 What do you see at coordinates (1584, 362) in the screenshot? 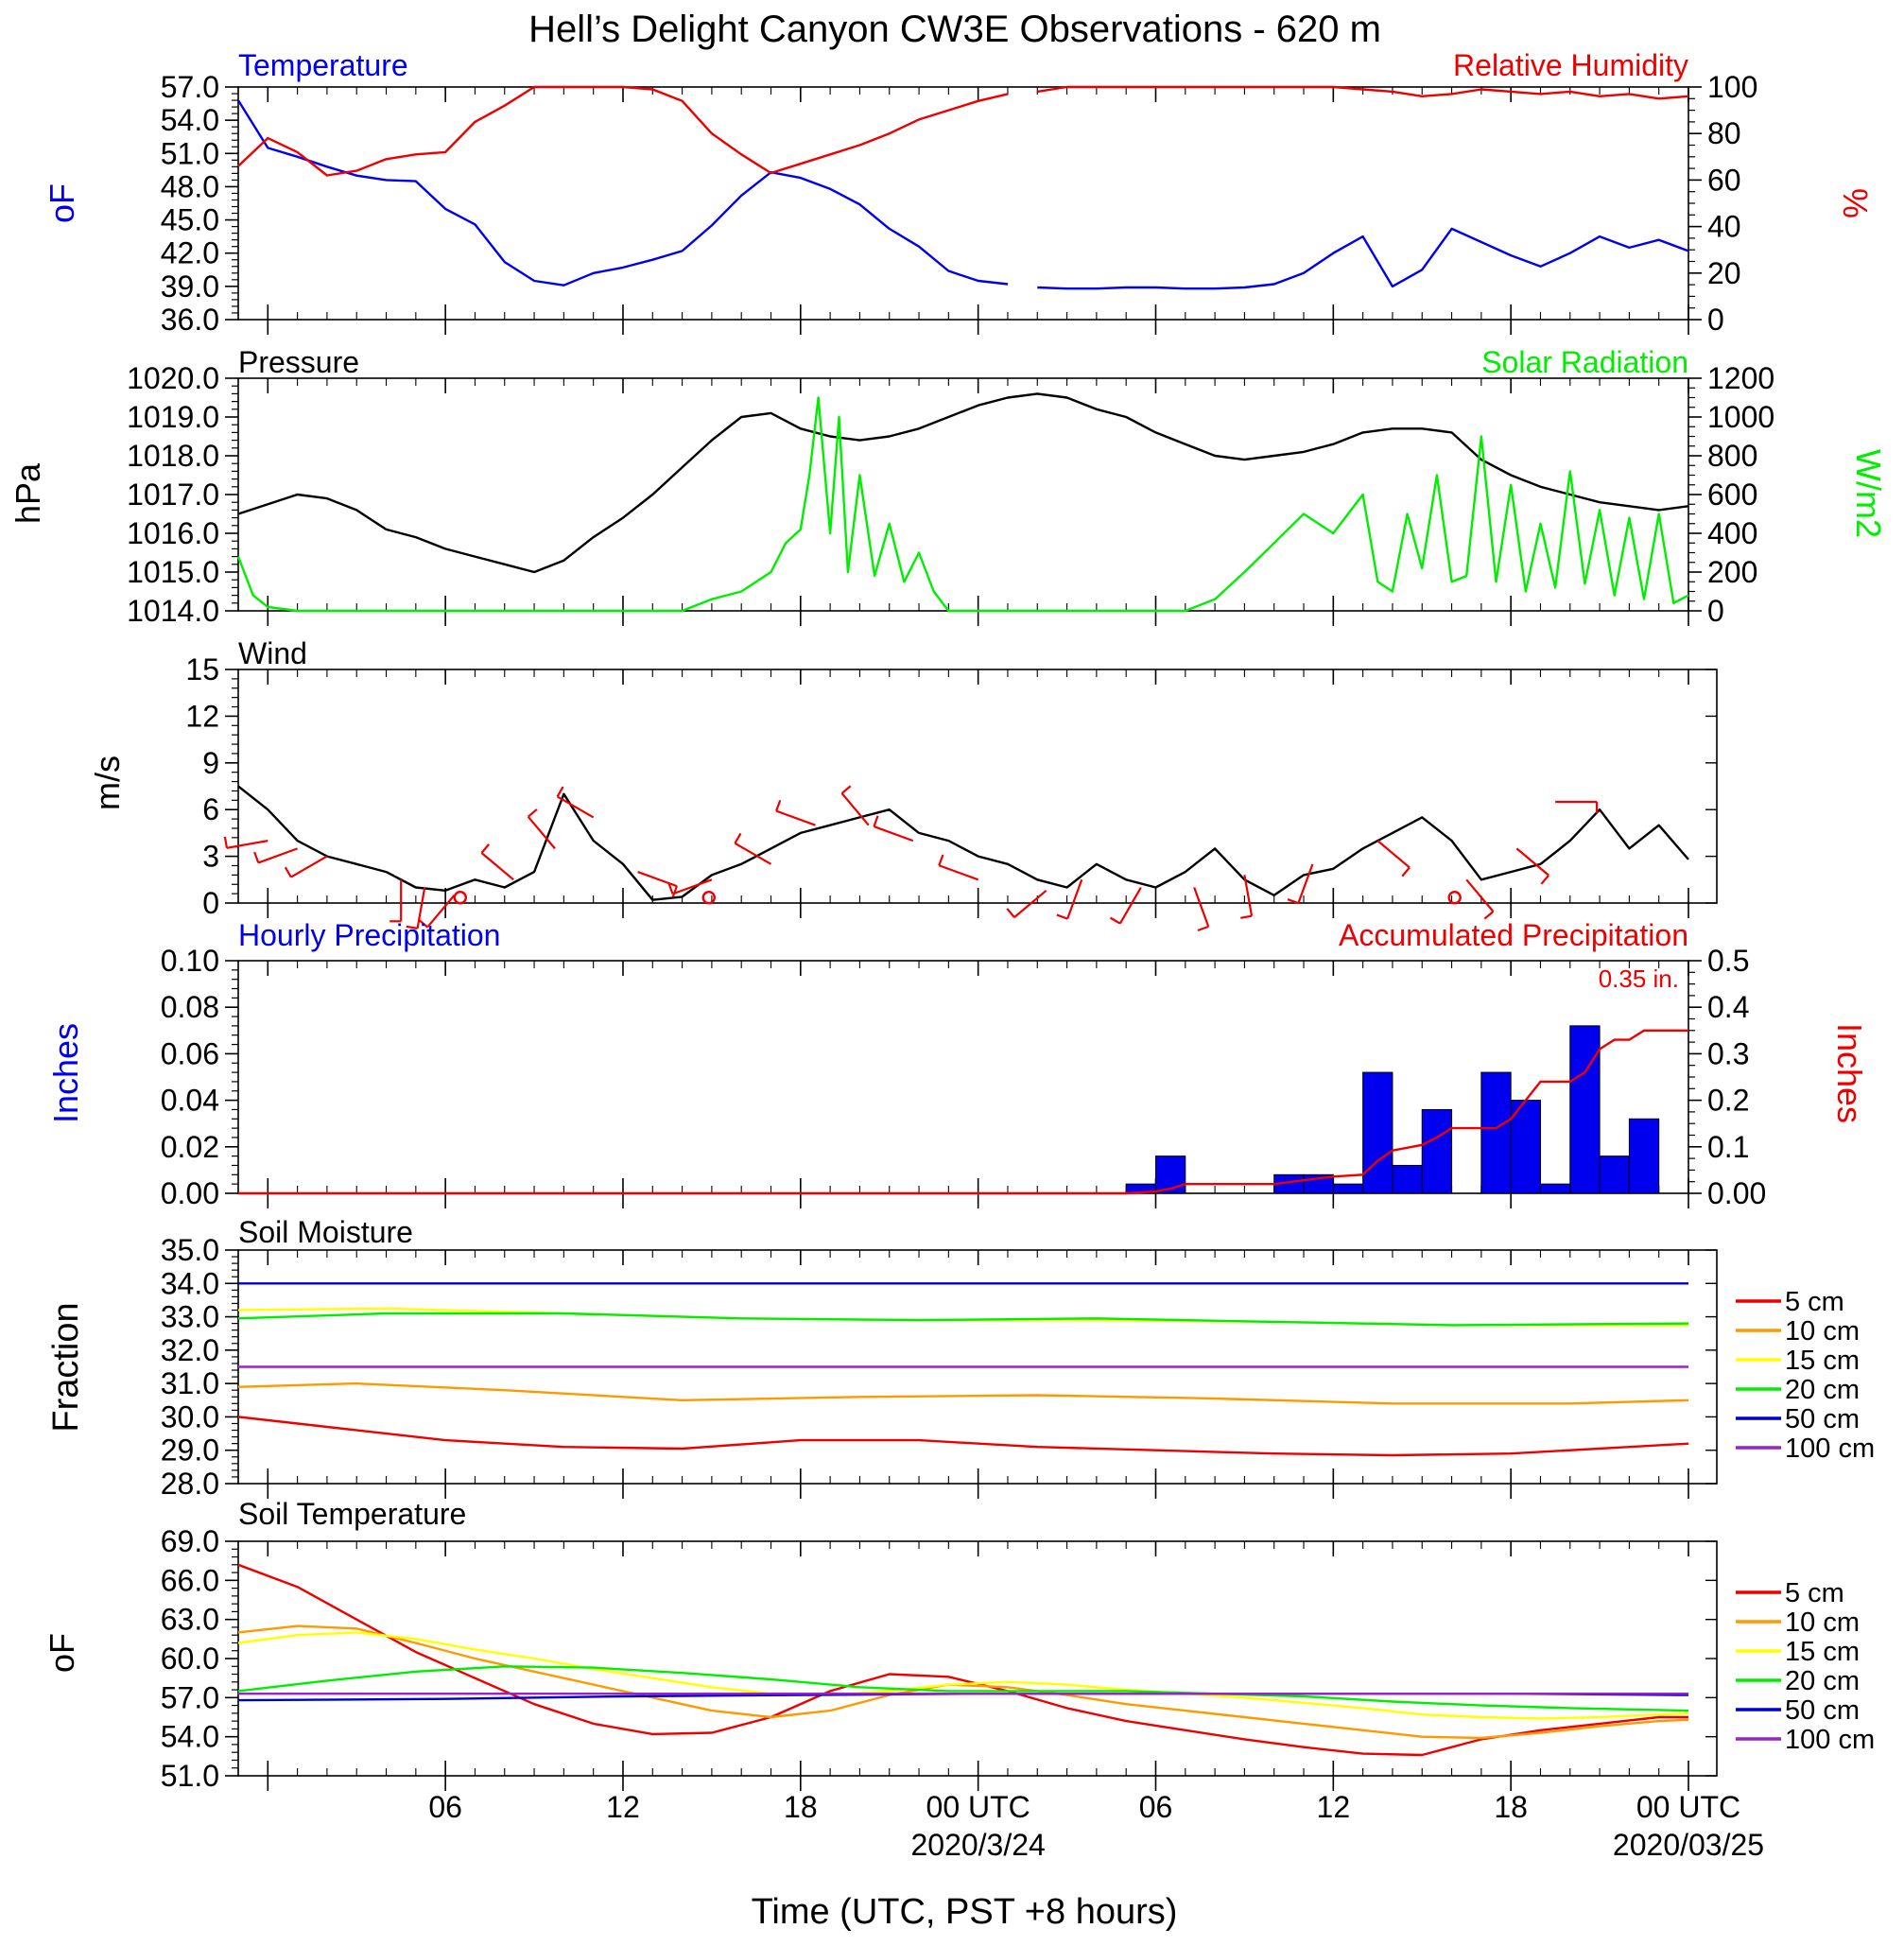
I see `solar-label: Solar Radiation` at bounding box center [1584, 362].